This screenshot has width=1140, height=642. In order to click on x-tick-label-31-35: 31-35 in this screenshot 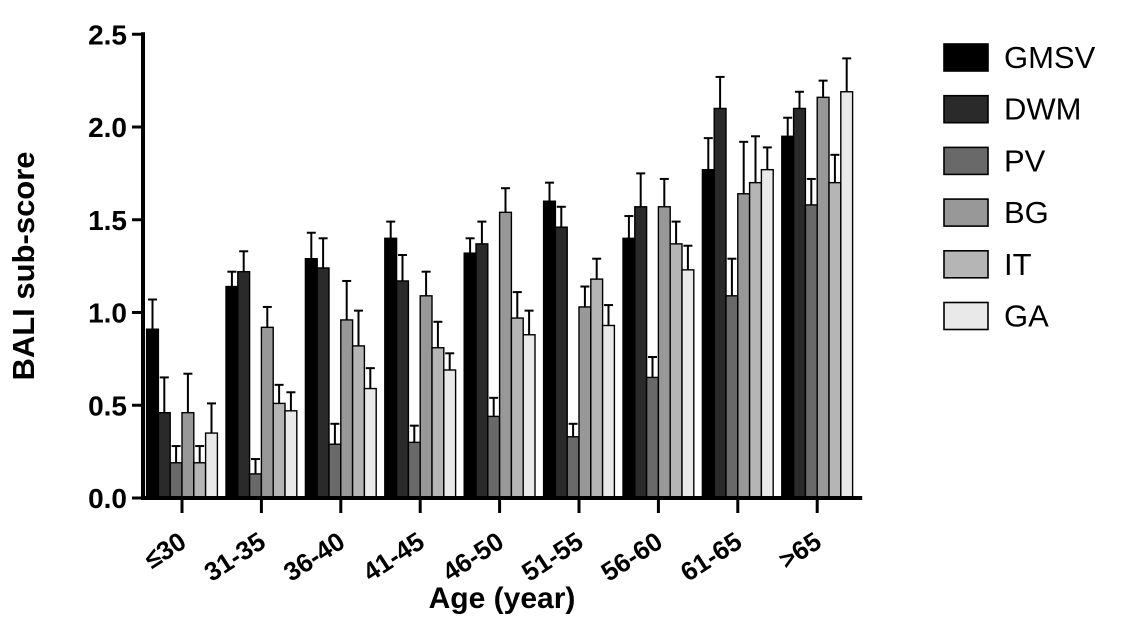, I will do `click(235, 556)`.